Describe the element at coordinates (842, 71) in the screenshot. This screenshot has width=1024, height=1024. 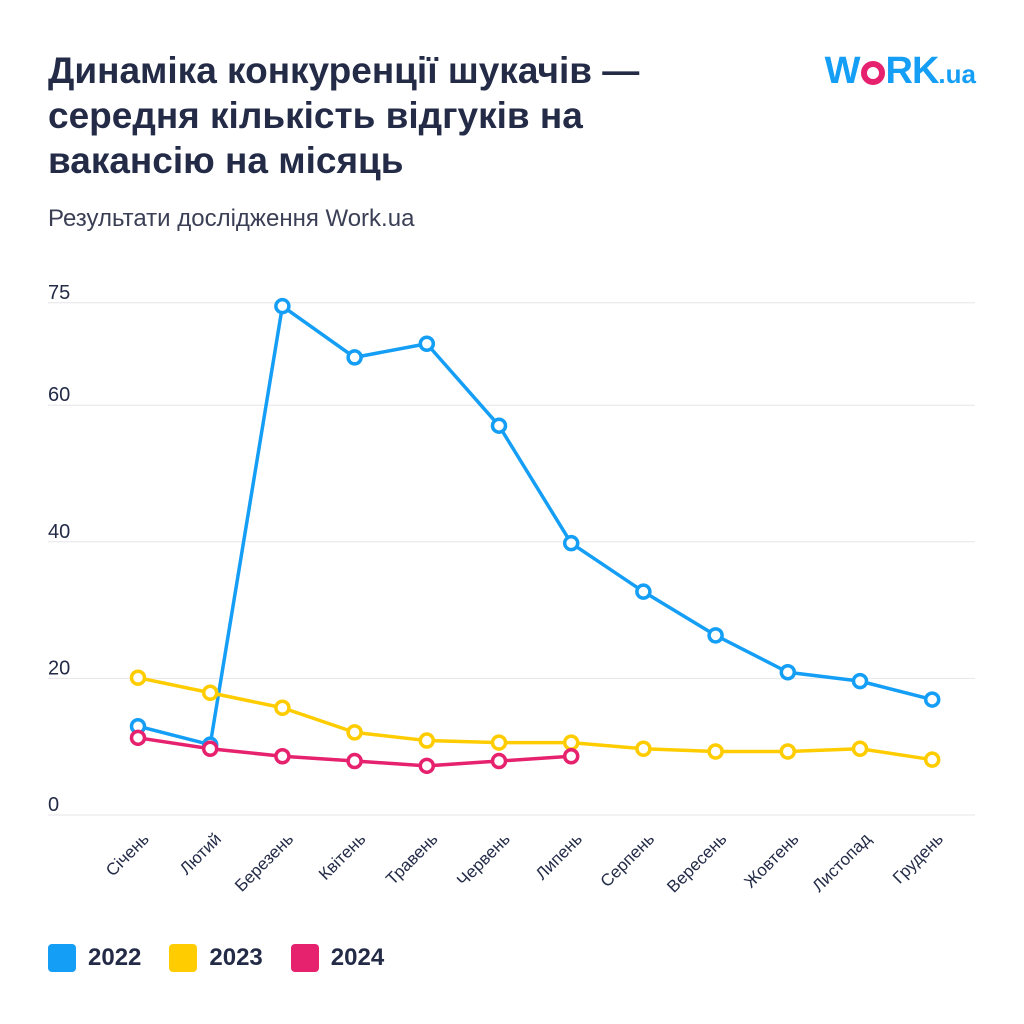
I see `logo-text-w: W` at that location.